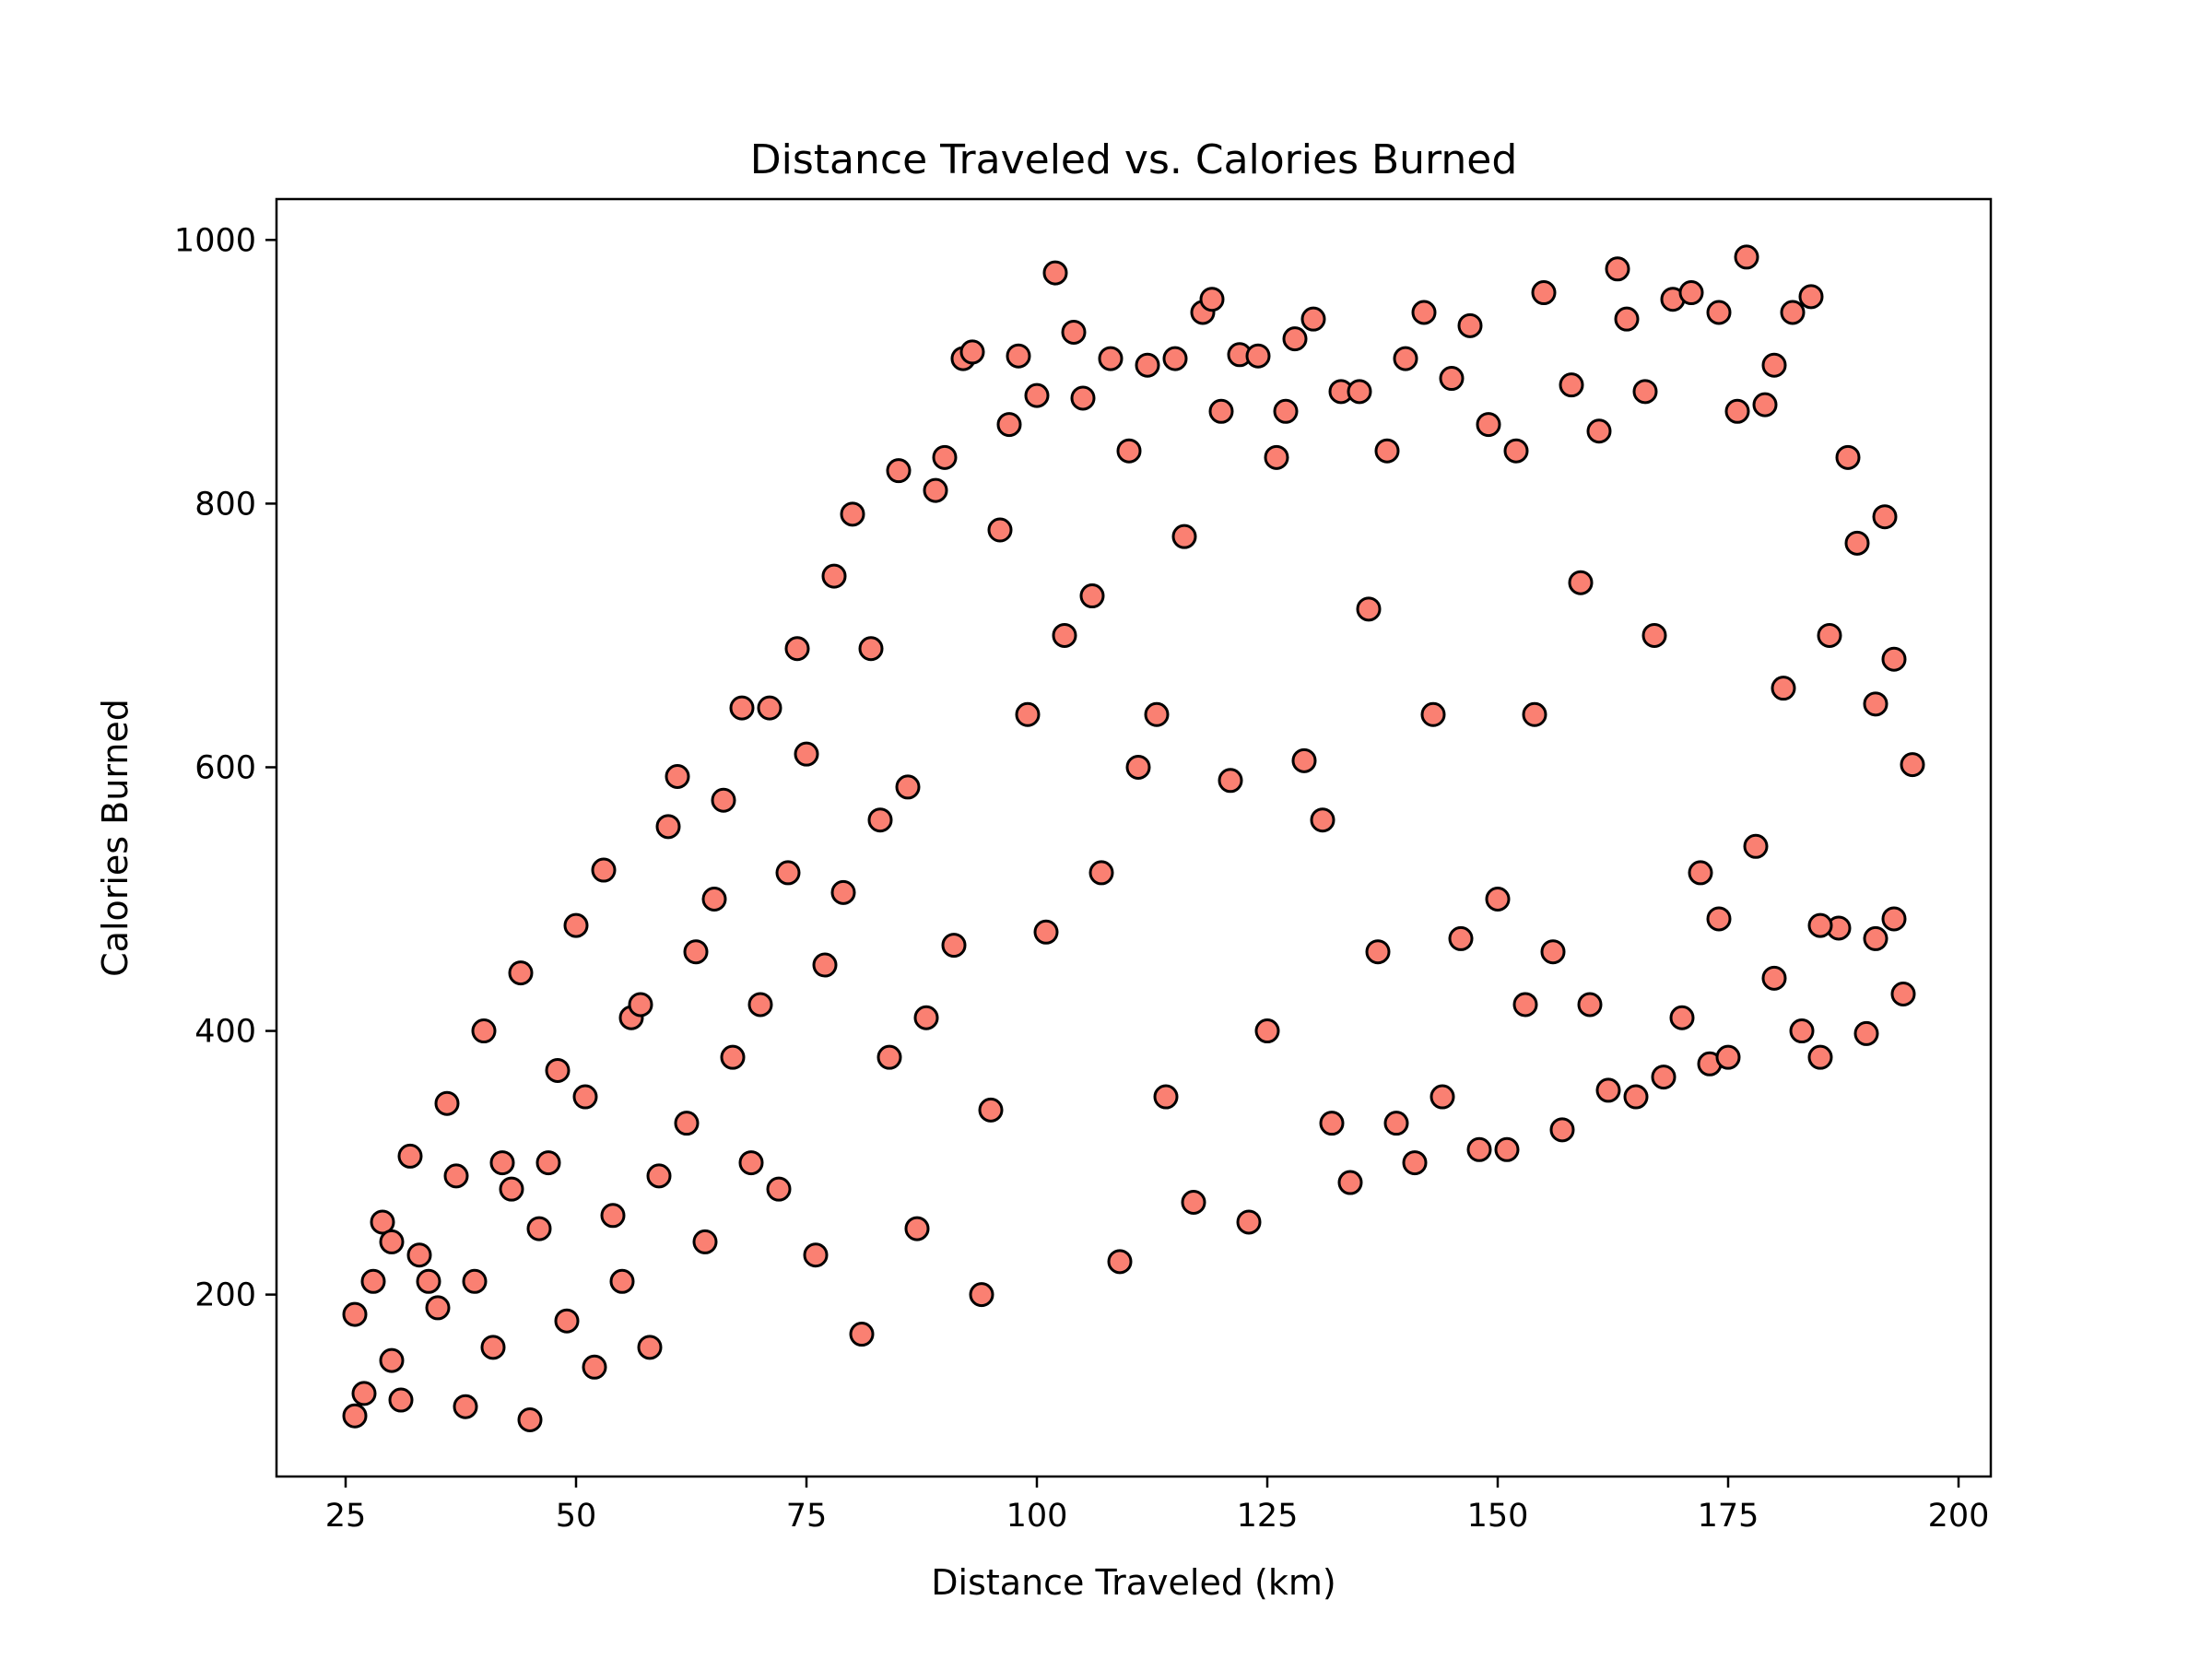 This screenshot has height=1659, width=2212. Describe the element at coordinates (1133, 1582) in the screenshot. I see `x-axis-label: Distance Traveled (km)` at that location.